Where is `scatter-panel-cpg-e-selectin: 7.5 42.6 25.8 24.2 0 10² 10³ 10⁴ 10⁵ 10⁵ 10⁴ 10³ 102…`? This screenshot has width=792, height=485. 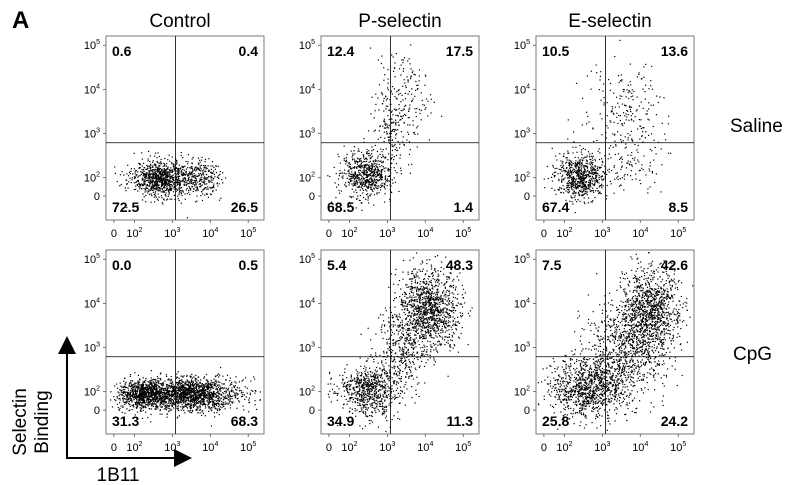 scatter-panel-cpg-e-selectin: 7.5 42.6 25.8 24.2 0 10² 10³ 10⁴ 10⁵ 10⁵ 10⁴ 10³ 102… is located at coordinates (604, 351).